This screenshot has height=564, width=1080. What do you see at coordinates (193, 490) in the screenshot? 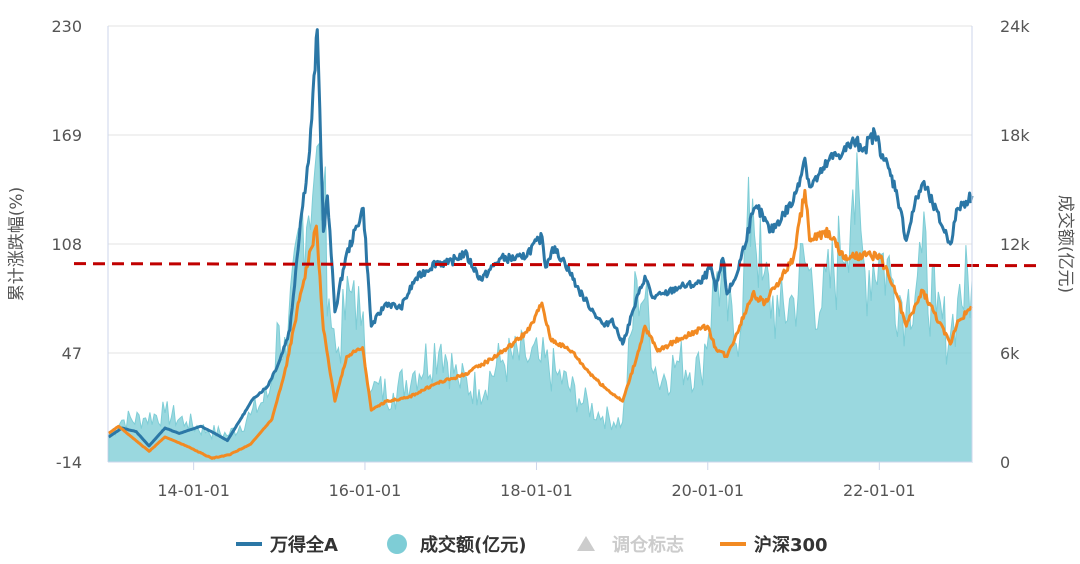
I see `x-tick-label: 14-01-01` at bounding box center [193, 490].